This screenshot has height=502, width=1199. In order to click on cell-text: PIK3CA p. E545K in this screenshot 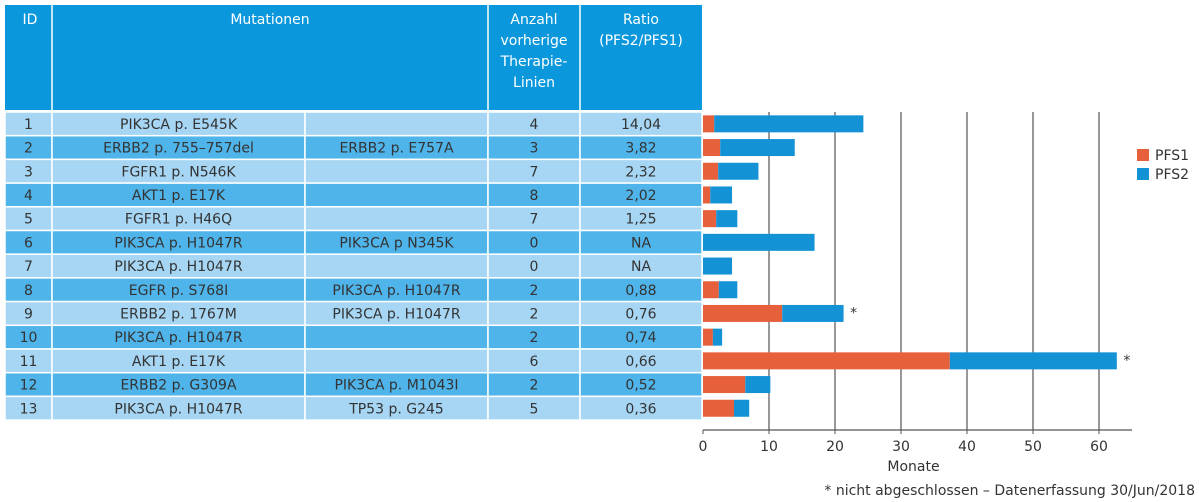, I will do `click(179, 125)`.